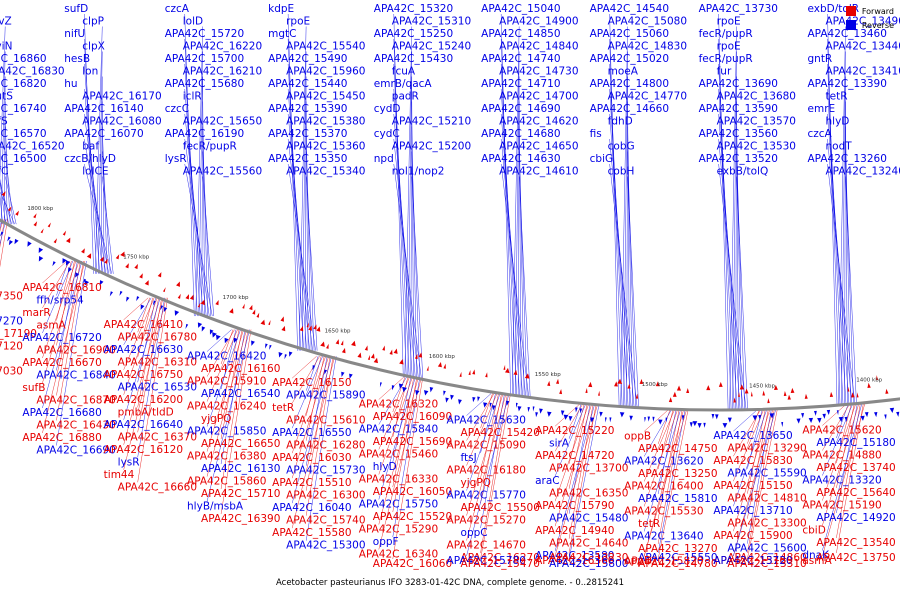 The image size is (900, 600). I want to click on gene-label: APA42C_13290, so click(766, 449).